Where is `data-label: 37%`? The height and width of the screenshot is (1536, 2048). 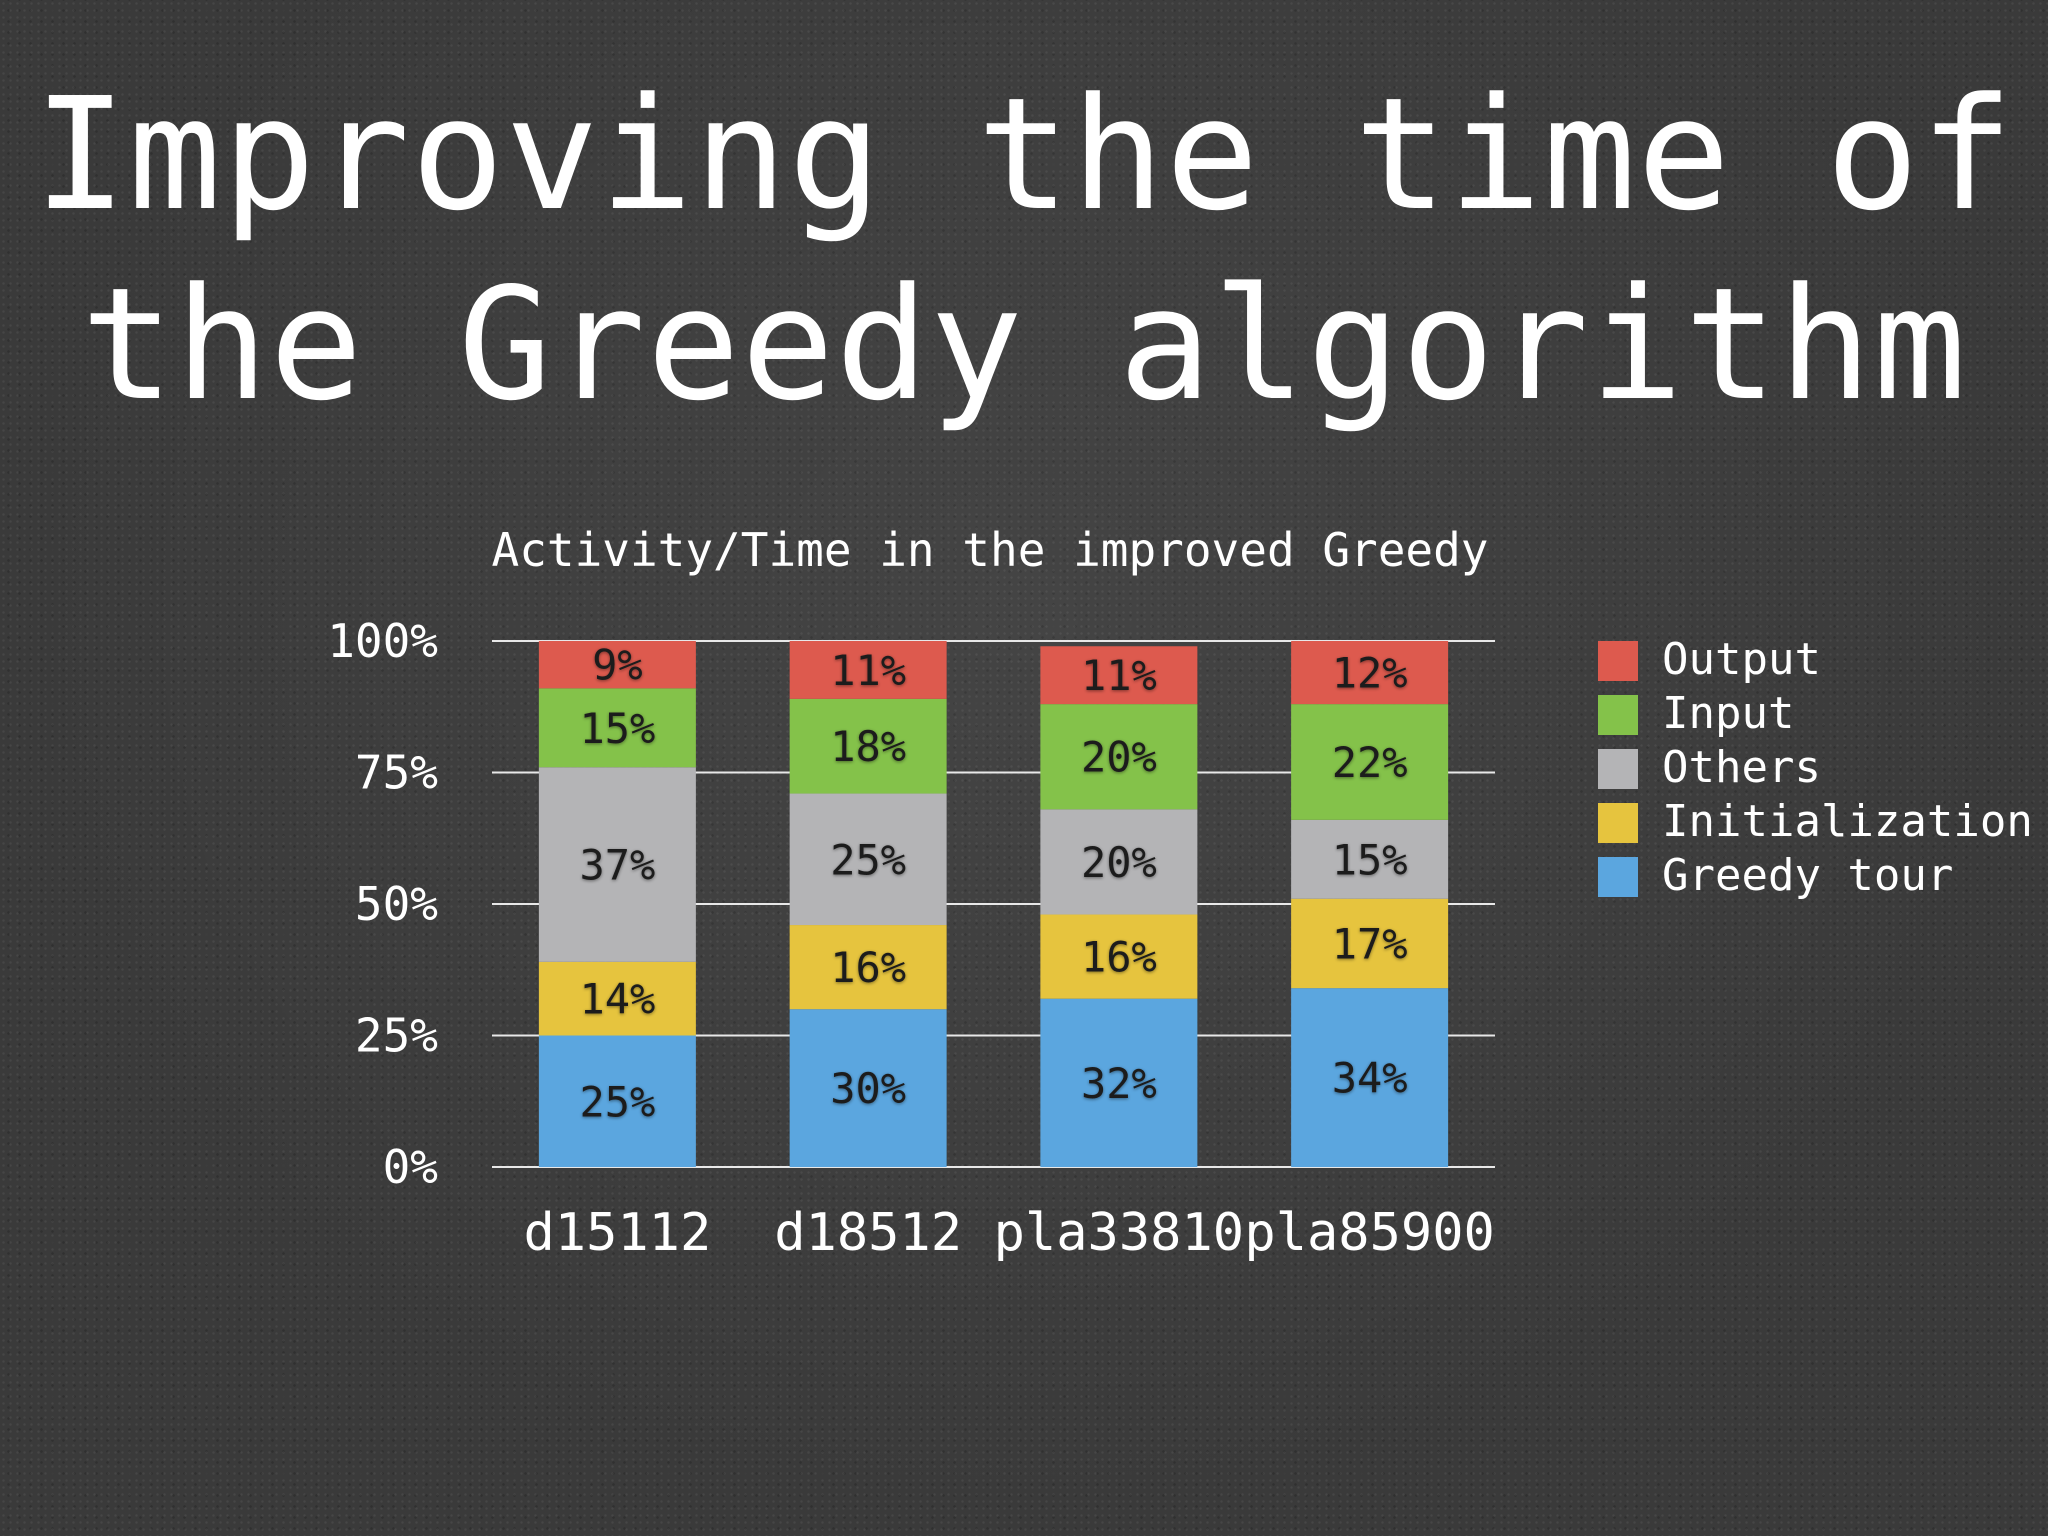
data-label: 37% is located at coordinates (617, 865).